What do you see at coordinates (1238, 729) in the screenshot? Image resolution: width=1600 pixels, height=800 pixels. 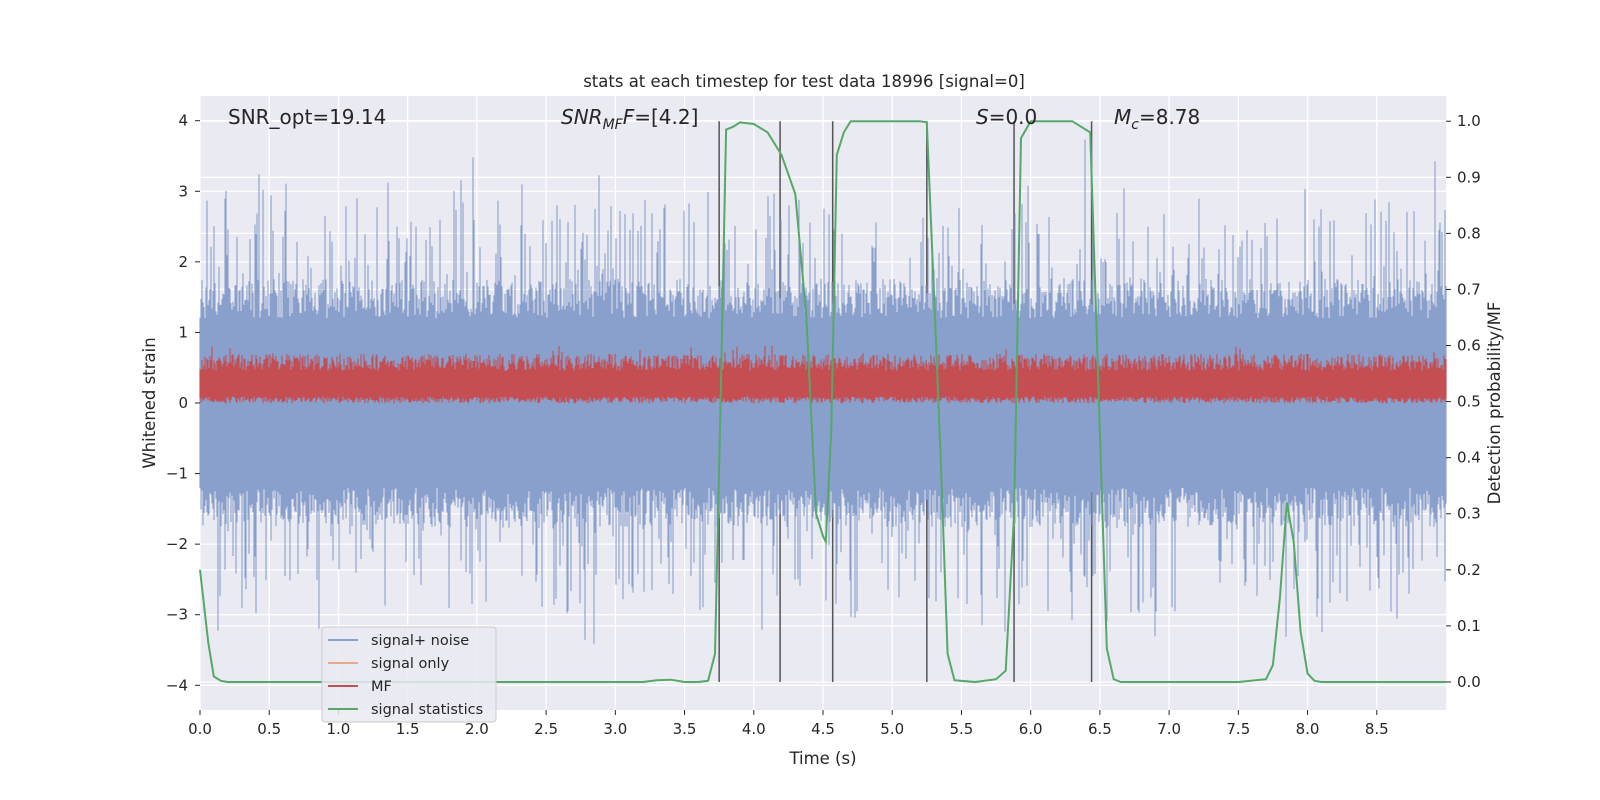 I see `x-tick-label: 7.5` at bounding box center [1238, 729].